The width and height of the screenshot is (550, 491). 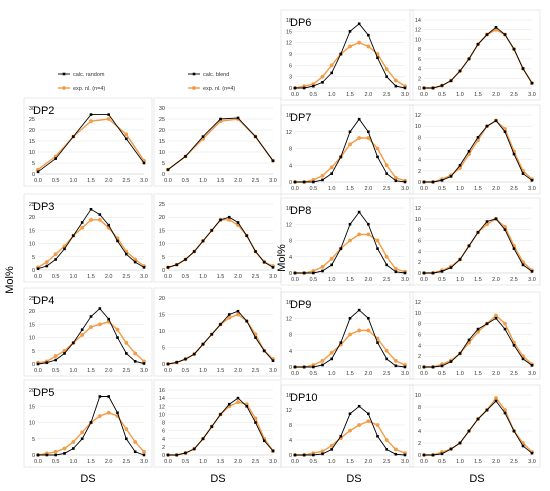 What do you see at coordinates (32, 109) in the screenshot?
I see `y-tick-label: 30` at bounding box center [32, 109].